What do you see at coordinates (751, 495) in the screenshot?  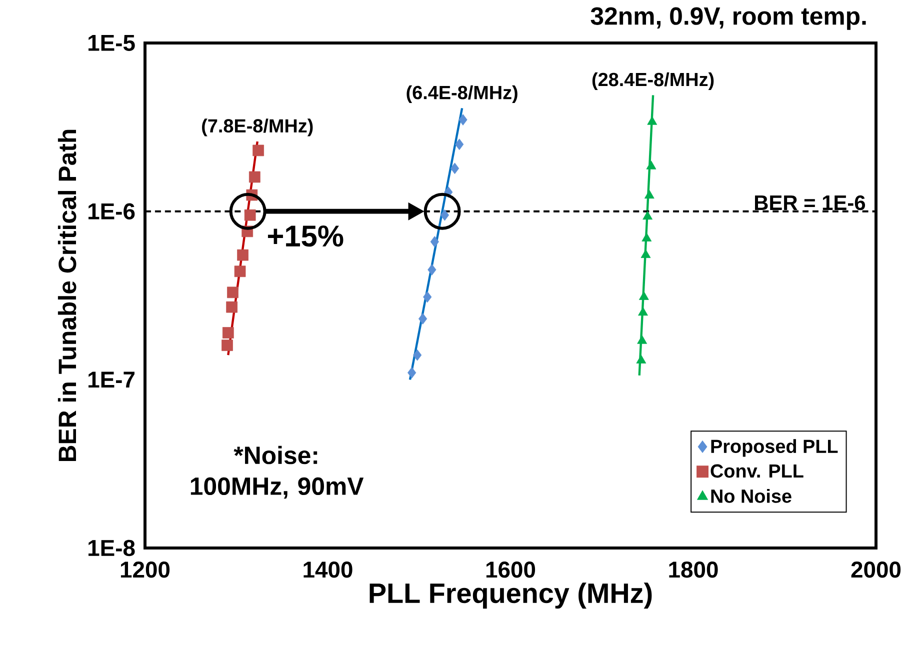 I see `legend-label: No Noise` at bounding box center [751, 495].